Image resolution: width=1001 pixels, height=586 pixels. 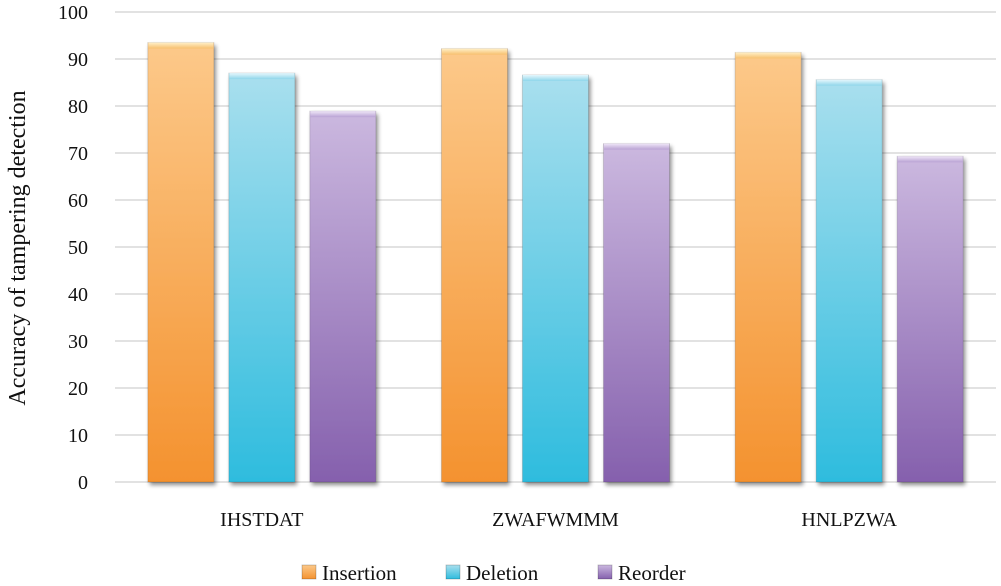 What do you see at coordinates (78, 295) in the screenshot?
I see `y-tick-label: 40` at bounding box center [78, 295].